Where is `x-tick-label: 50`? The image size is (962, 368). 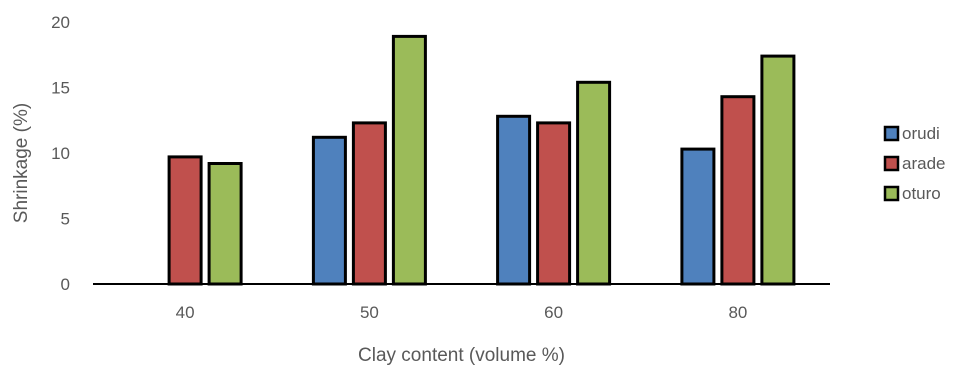
x-tick-label: 50 is located at coordinates (369, 312).